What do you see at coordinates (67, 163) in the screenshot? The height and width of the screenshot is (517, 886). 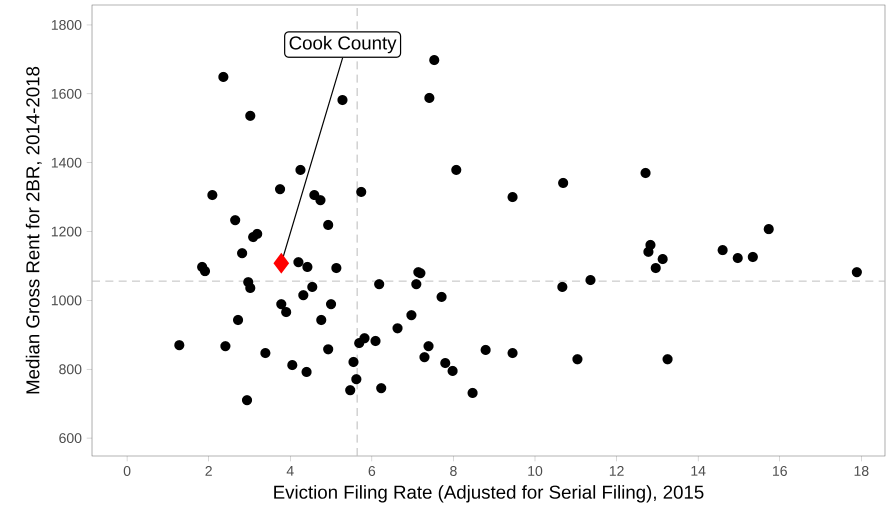 I see `y-tick-label: 1400` at bounding box center [67, 163].